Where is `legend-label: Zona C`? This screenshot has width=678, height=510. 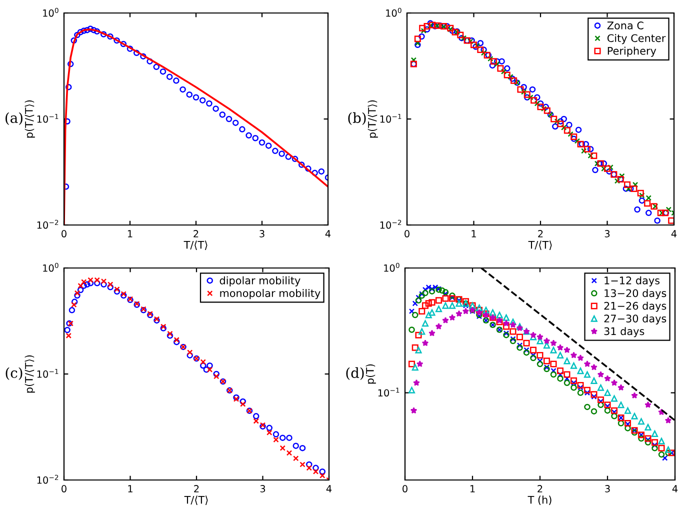 legend-label: Zona C is located at coordinates (625, 26).